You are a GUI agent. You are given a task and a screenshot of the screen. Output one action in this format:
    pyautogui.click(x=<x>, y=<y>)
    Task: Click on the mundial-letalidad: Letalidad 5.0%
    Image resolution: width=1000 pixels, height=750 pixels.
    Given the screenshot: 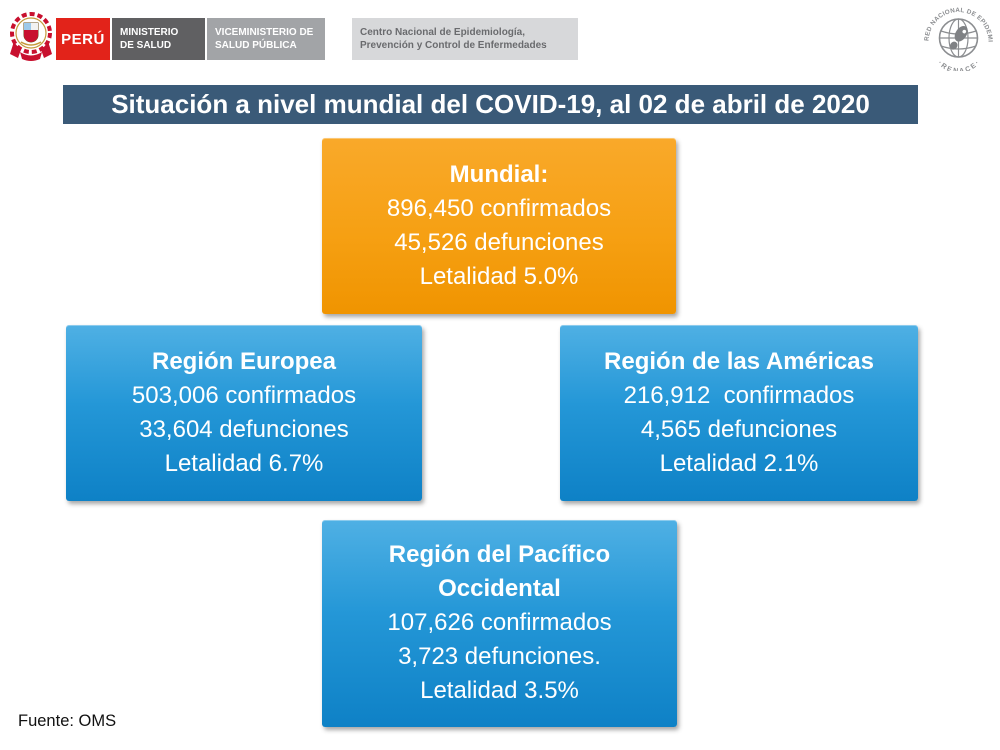 What is the action you would take?
    pyautogui.click(x=499, y=276)
    